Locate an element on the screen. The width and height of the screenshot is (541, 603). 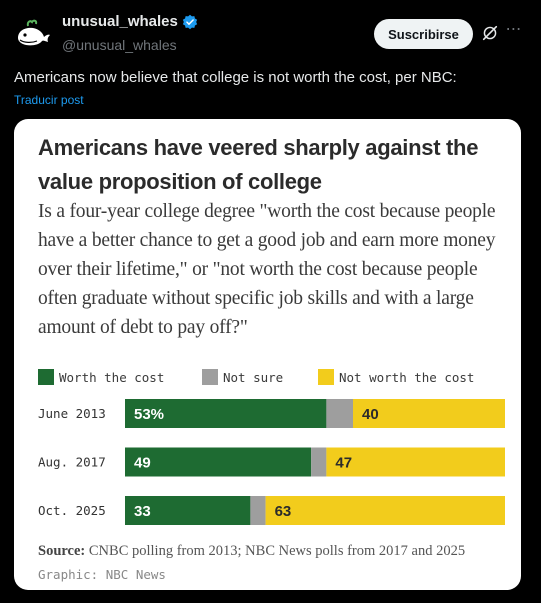
translate-link: Traducir post is located at coordinates (49, 100).